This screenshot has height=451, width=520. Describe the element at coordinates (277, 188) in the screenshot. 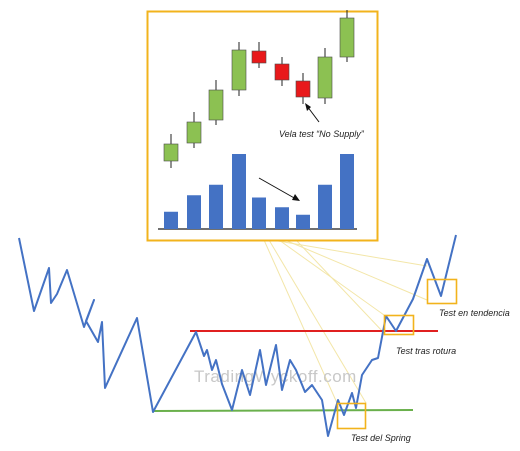

I see `volume-decline-arrow` at that location.